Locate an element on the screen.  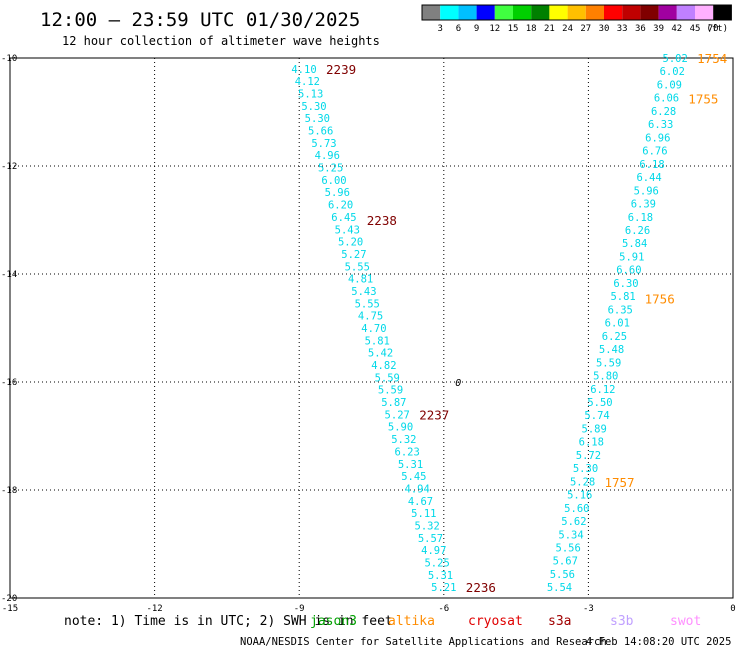
legend-cryosat: cryosat is located at coordinates (495, 621).